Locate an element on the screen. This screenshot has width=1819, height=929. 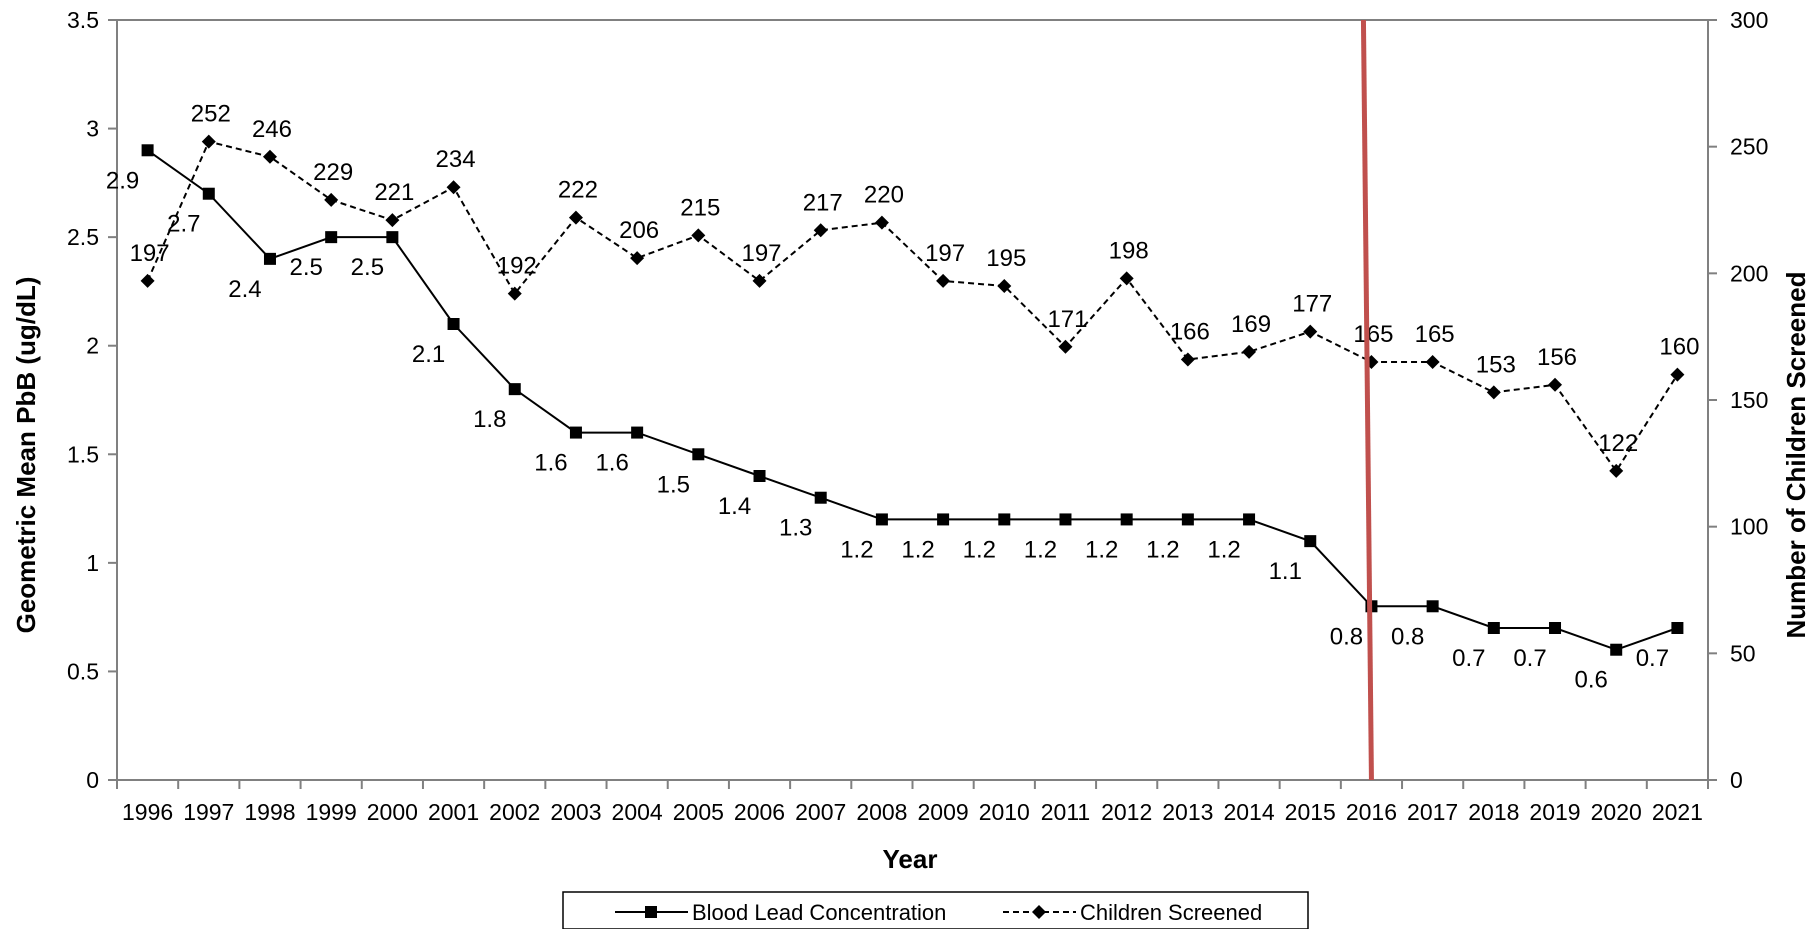
vertical-marker-line is located at coordinates (1367, 400).